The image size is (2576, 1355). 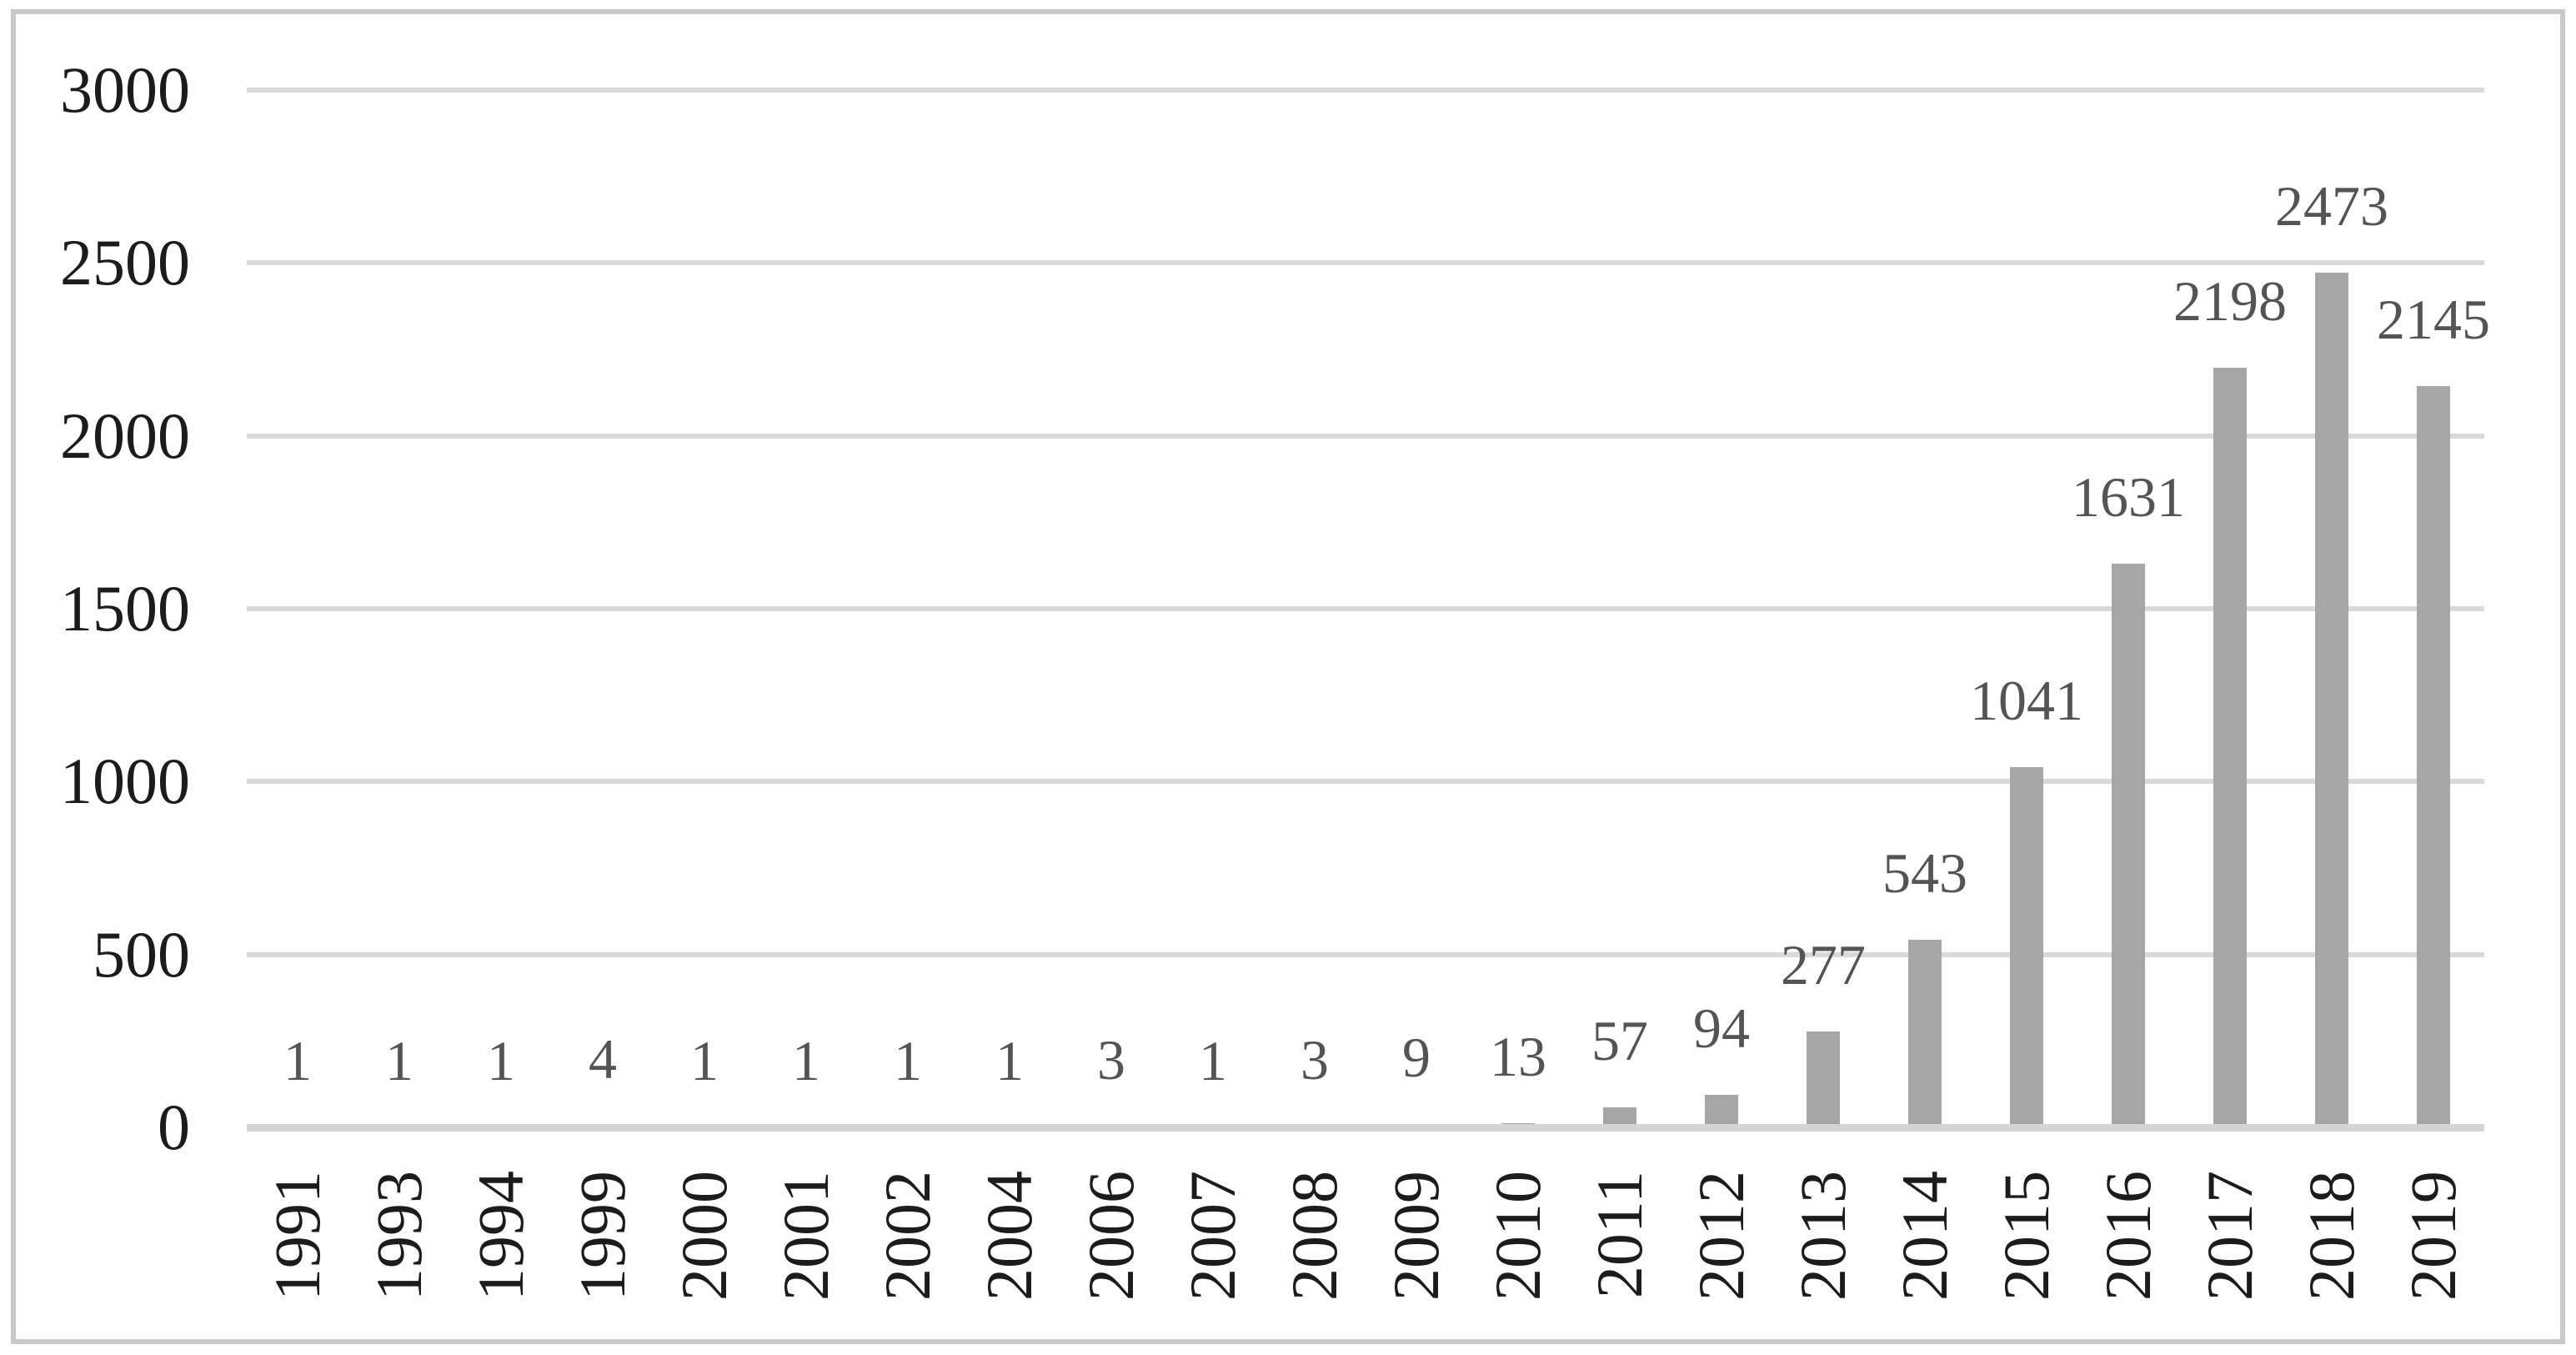 I want to click on x-axis-category-label: 2017, so click(x=2229, y=1236).